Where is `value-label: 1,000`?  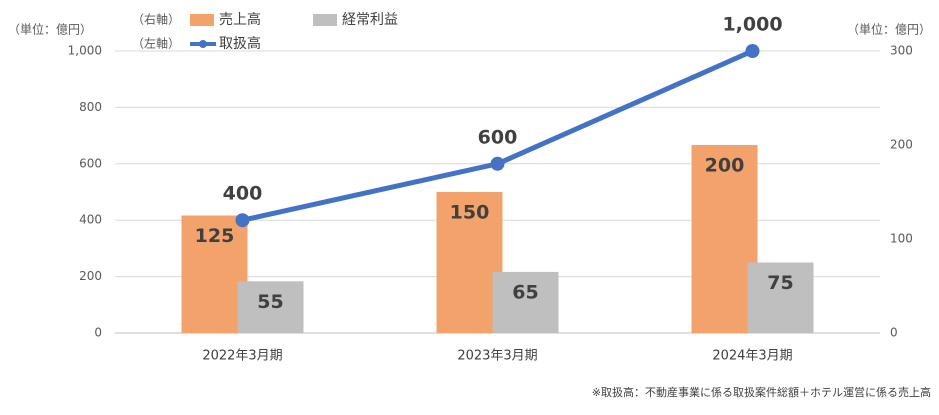 value-label: 1,000 is located at coordinates (752, 25).